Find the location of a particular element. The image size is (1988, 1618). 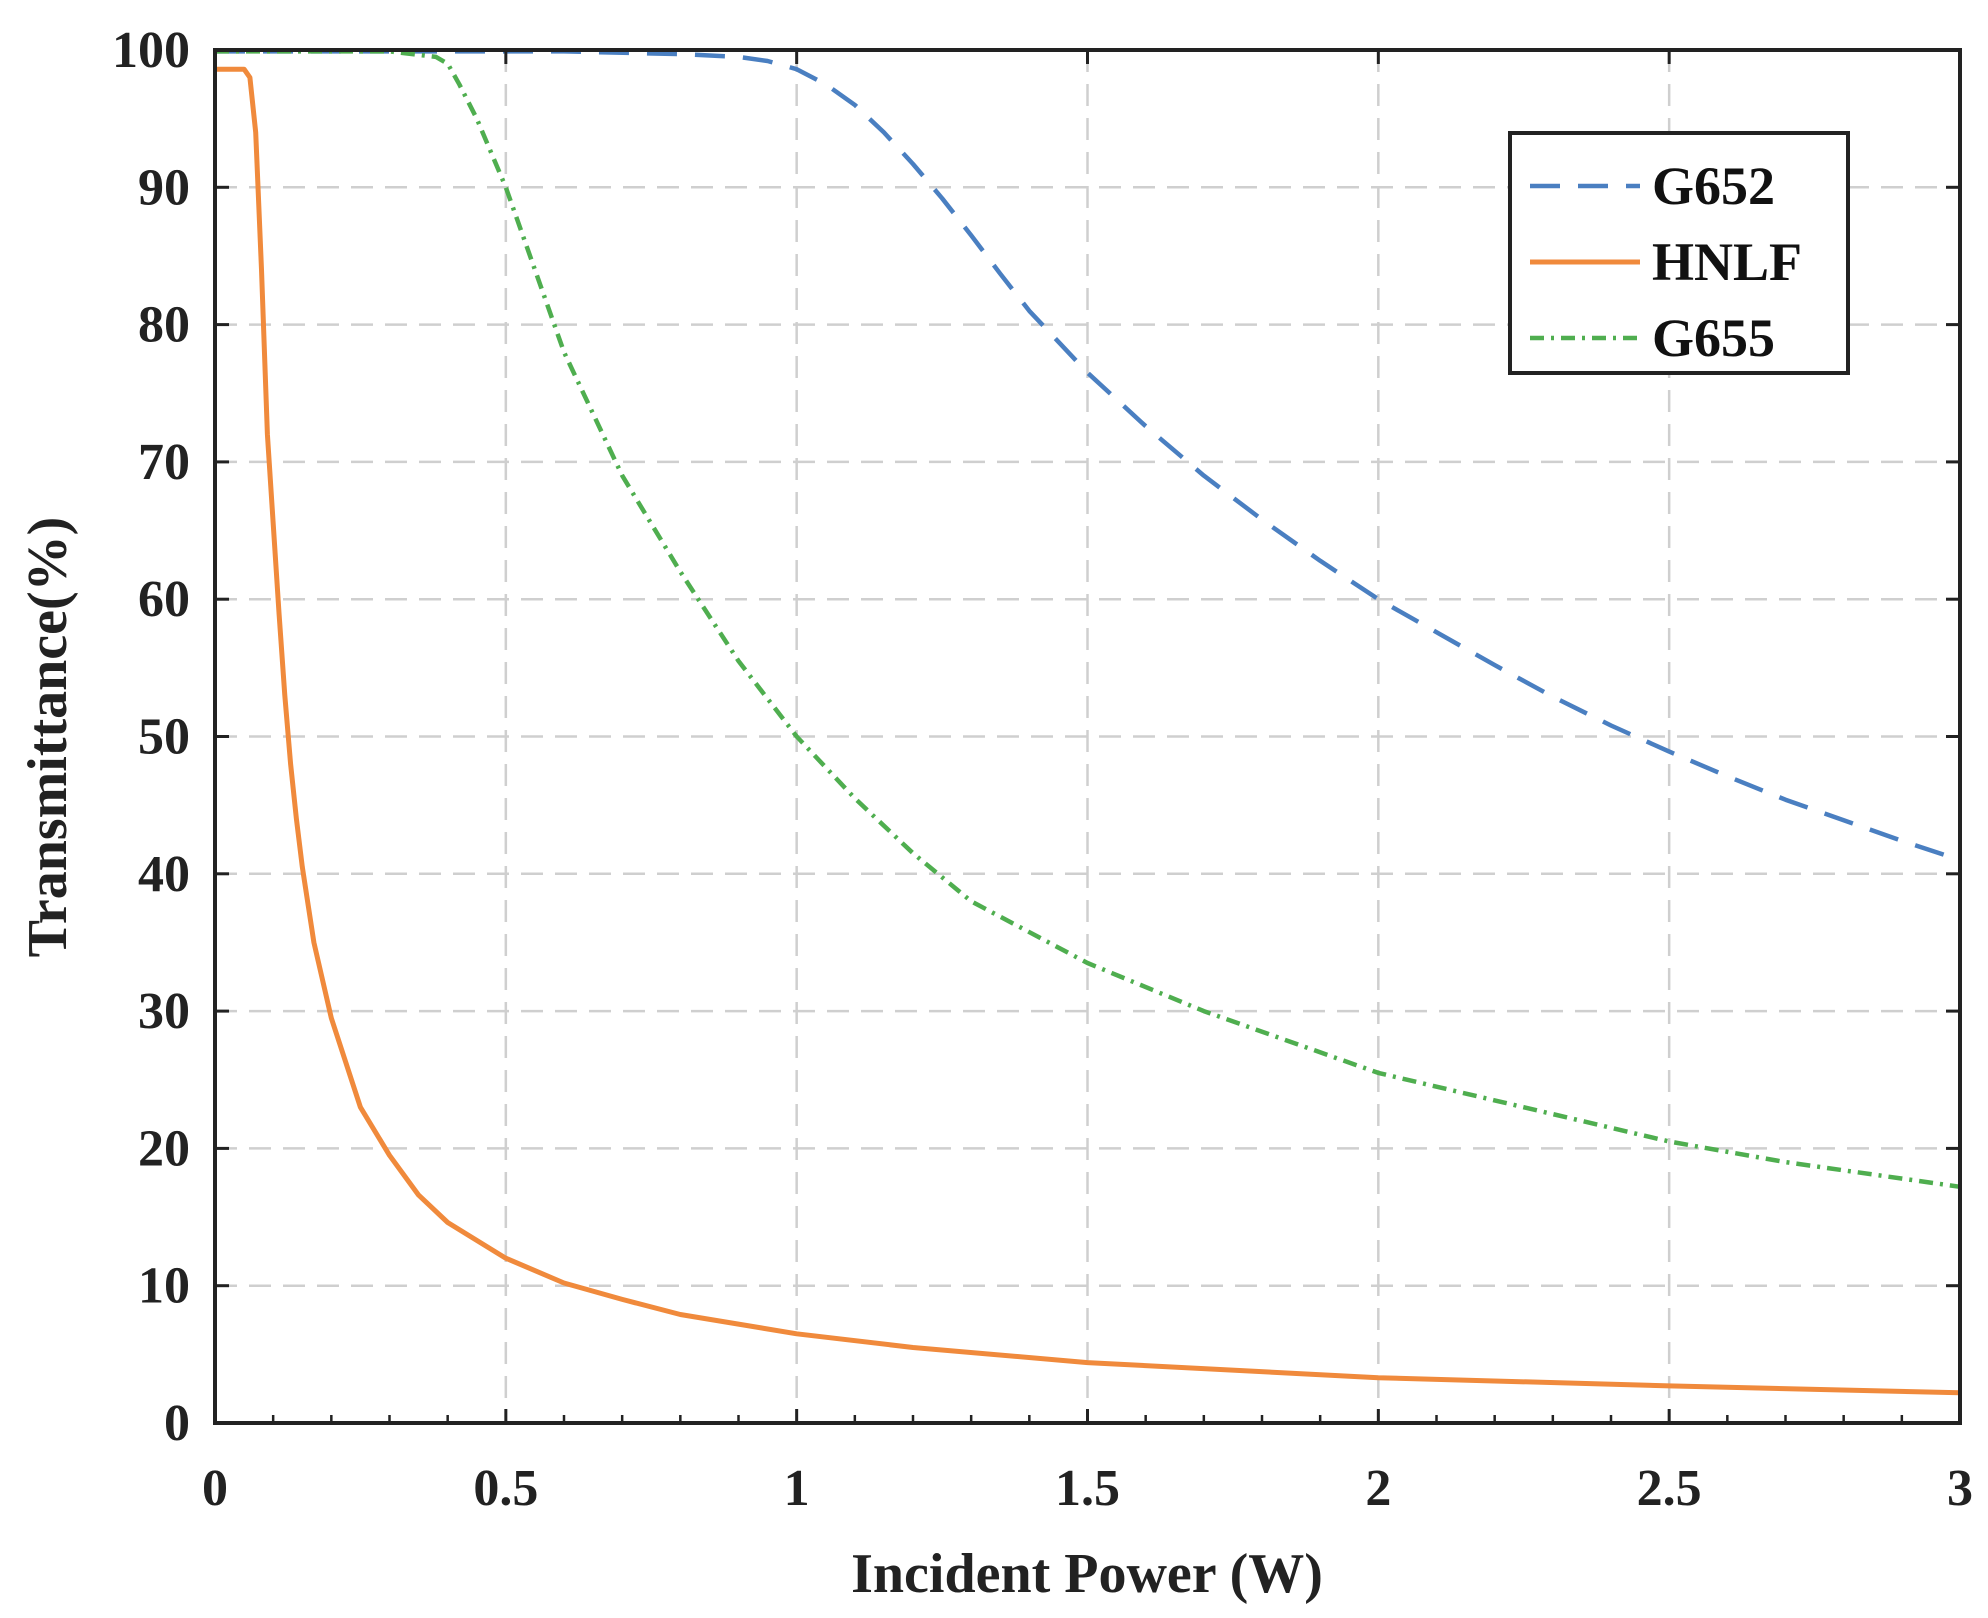

x-tick-label: 0.5 is located at coordinates (505, 1488).